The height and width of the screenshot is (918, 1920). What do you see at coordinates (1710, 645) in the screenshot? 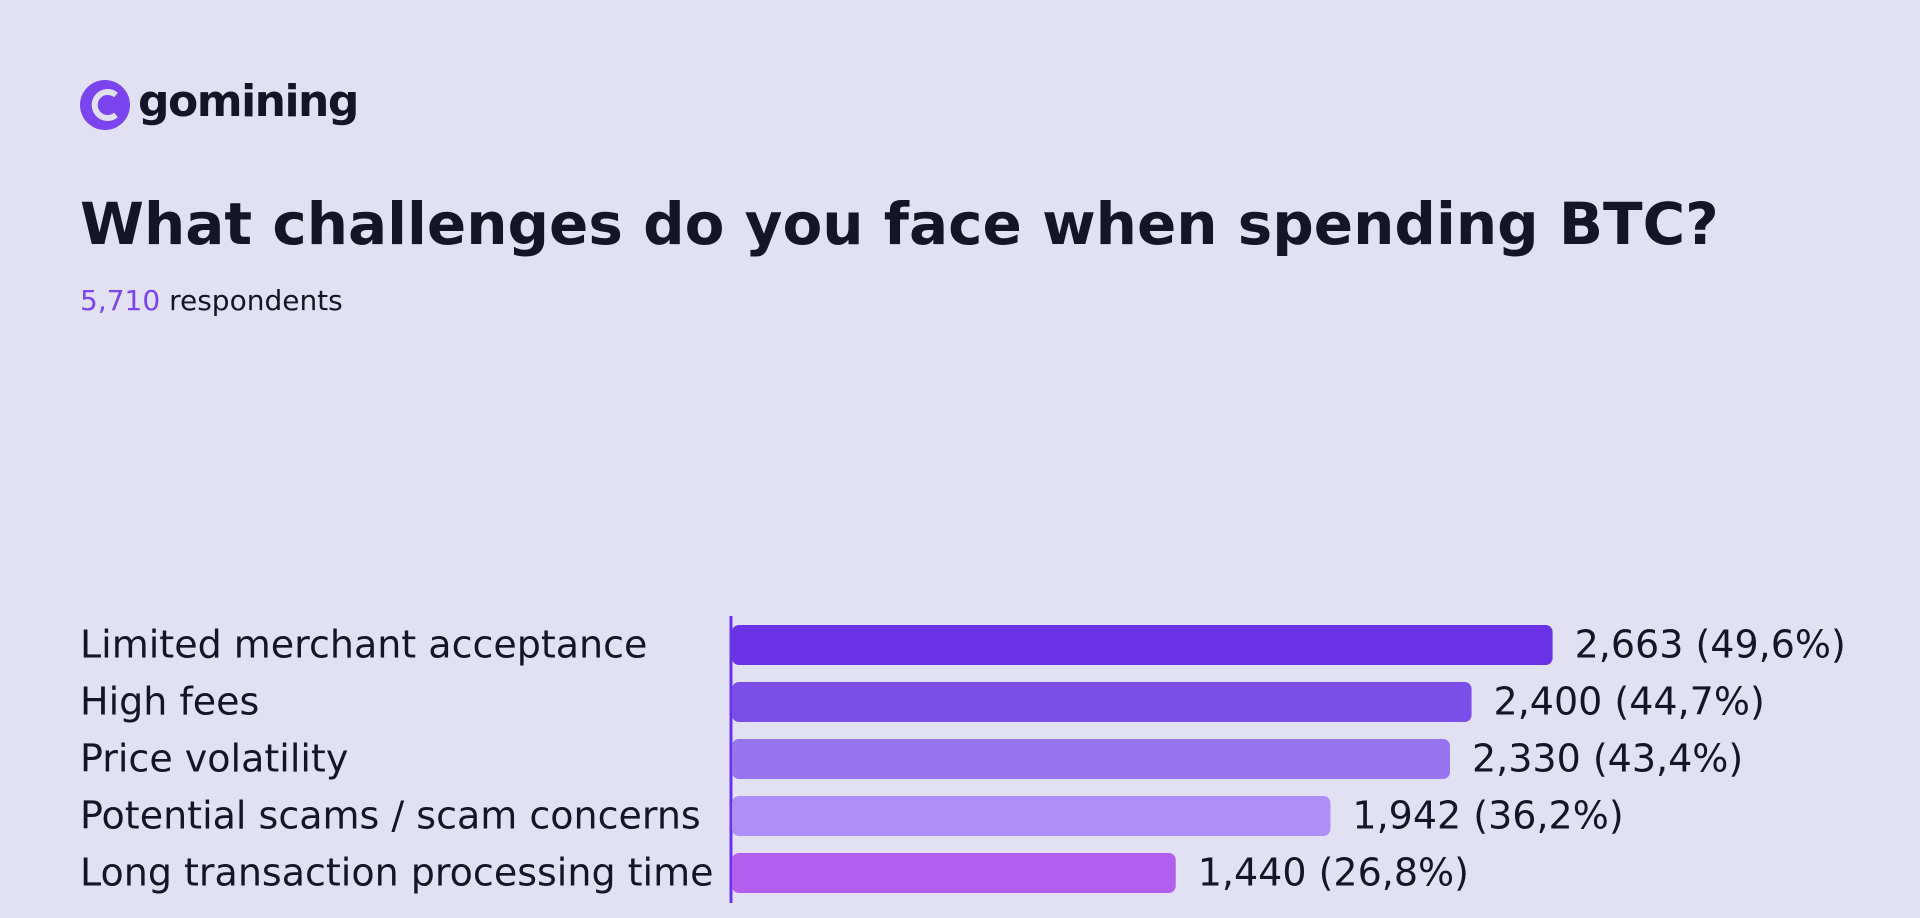
I see `value-label: 2,663 (49,6%)` at bounding box center [1710, 645].